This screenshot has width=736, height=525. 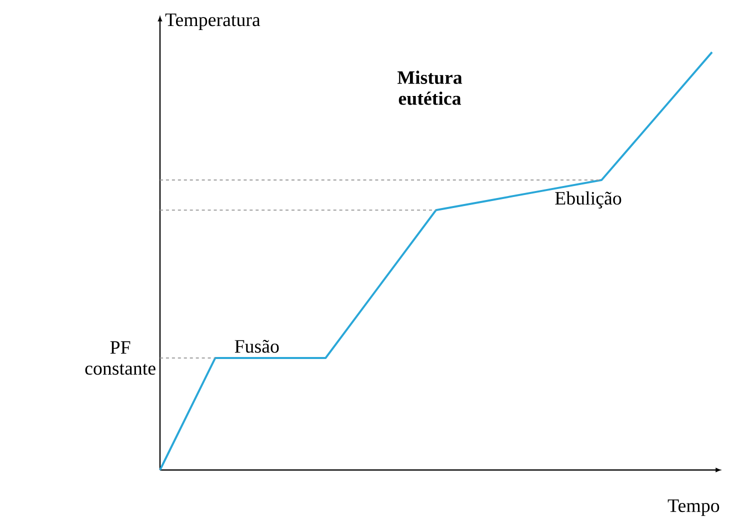 I want to click on annotation: Fusão, so click(x=256, y=346).